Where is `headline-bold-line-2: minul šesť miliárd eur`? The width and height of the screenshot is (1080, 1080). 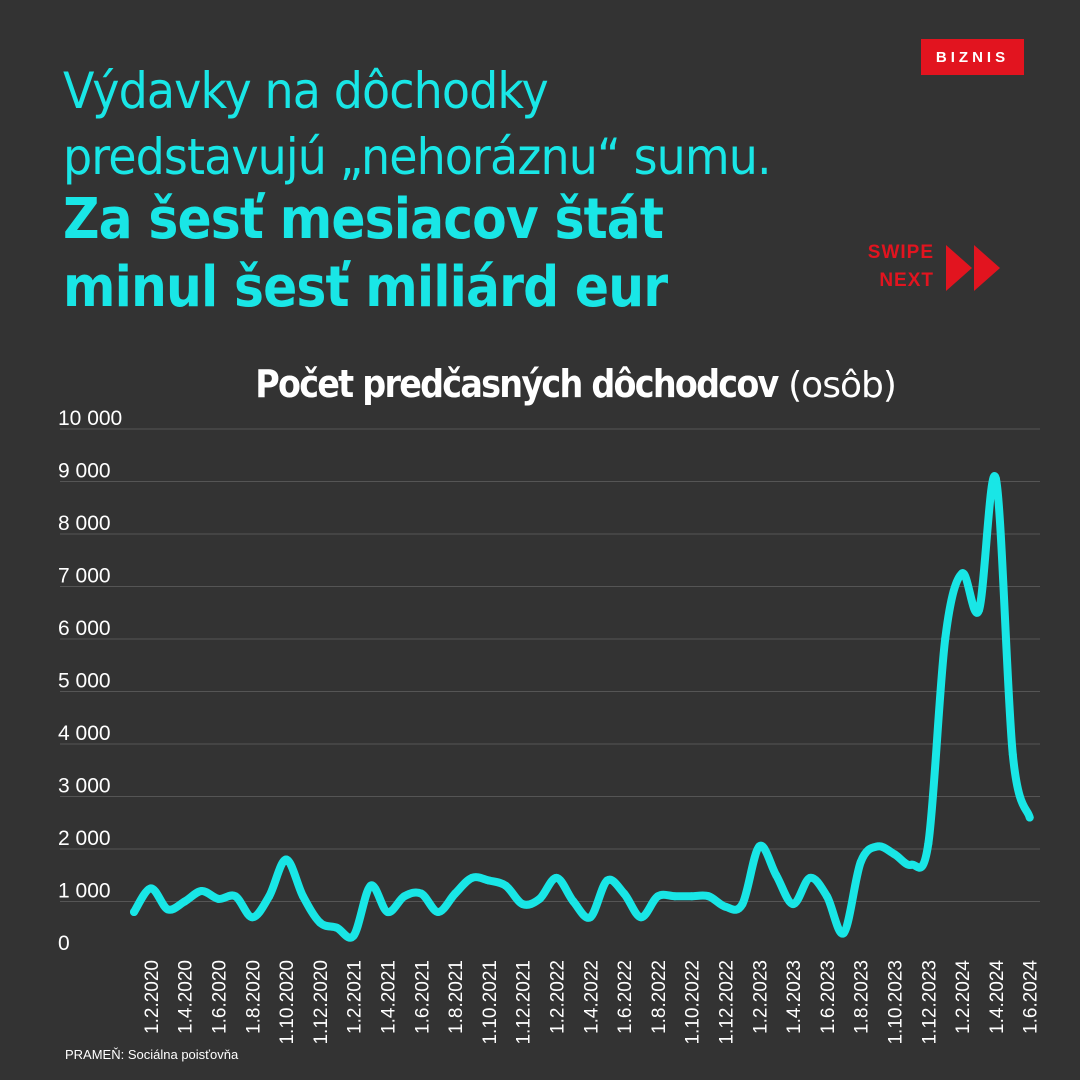
headline-bold-line-2: minul šesť miliárd eur is located at coordinates (365, 287).